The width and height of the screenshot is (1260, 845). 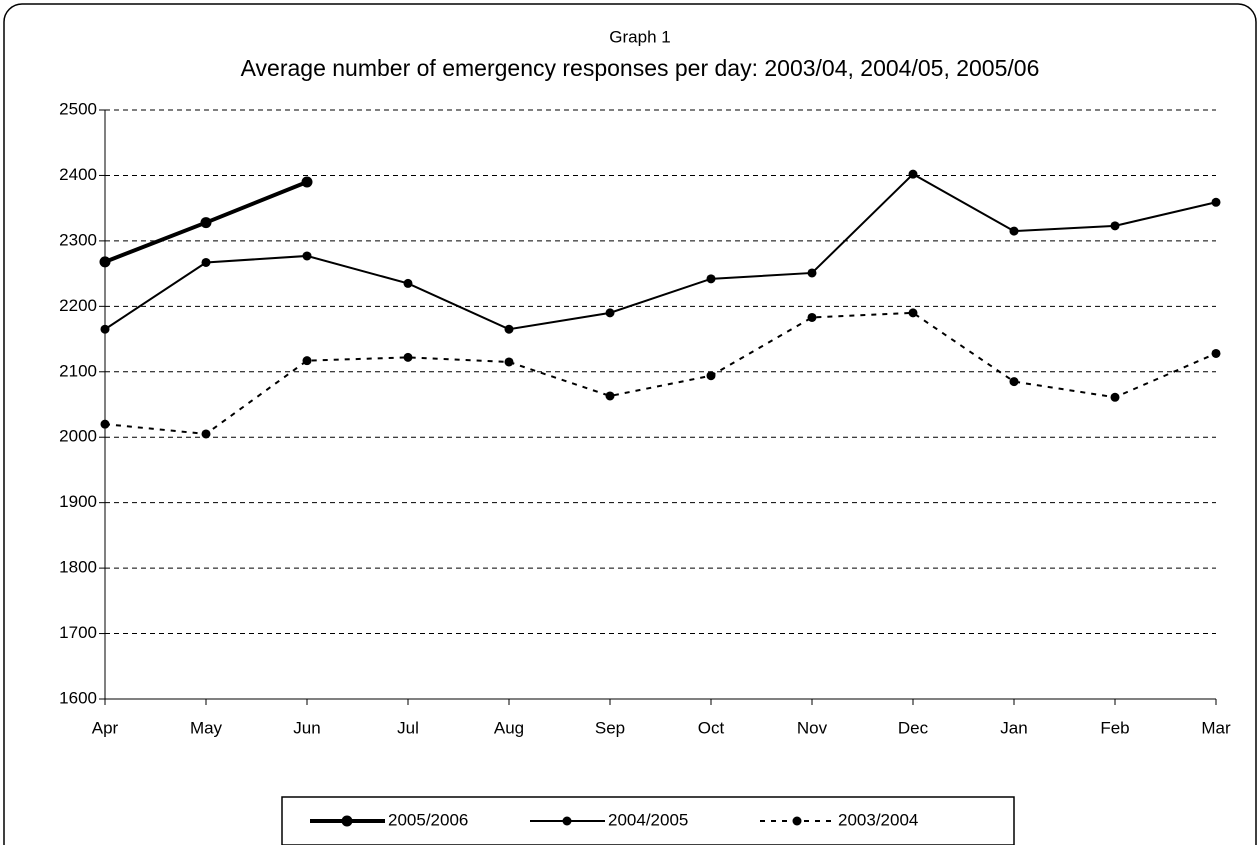 I want to click on y-tick-label: 2000, so click(x=78, y=436).